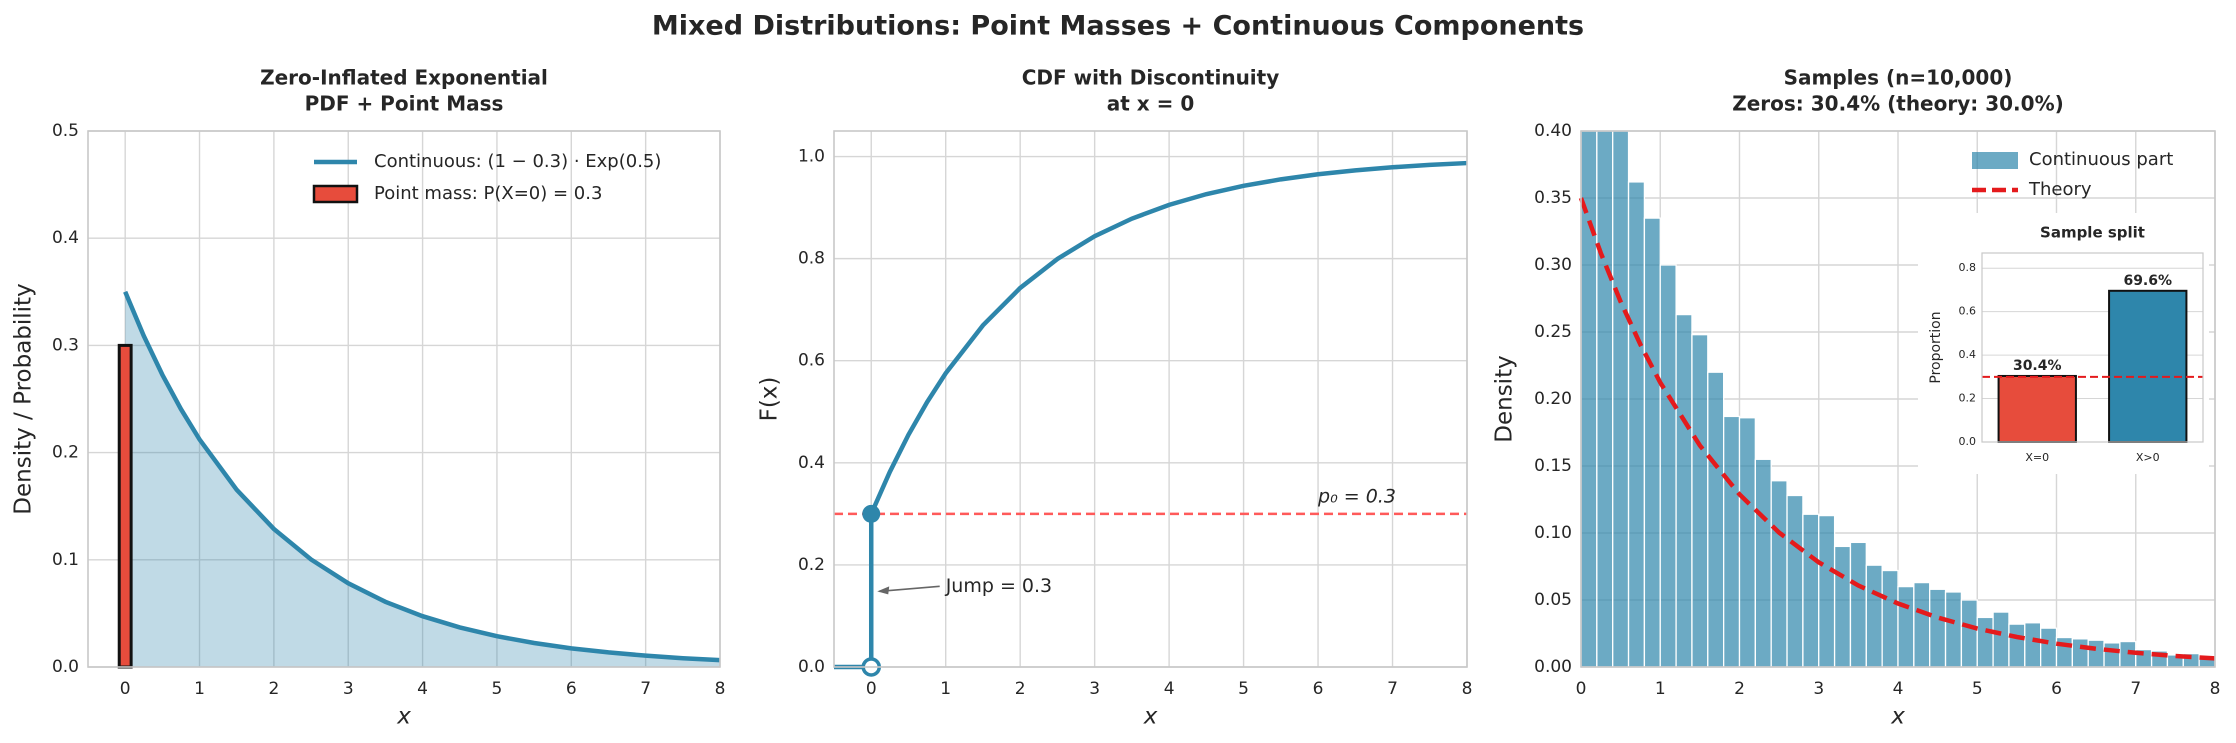 Image resolution: width=2236 pixels, height=743 pixels. What do you see at coordinates (65, 345) in the screenshot?
I see `y-tick-label: 0.3` at bounding box center [65, 345].